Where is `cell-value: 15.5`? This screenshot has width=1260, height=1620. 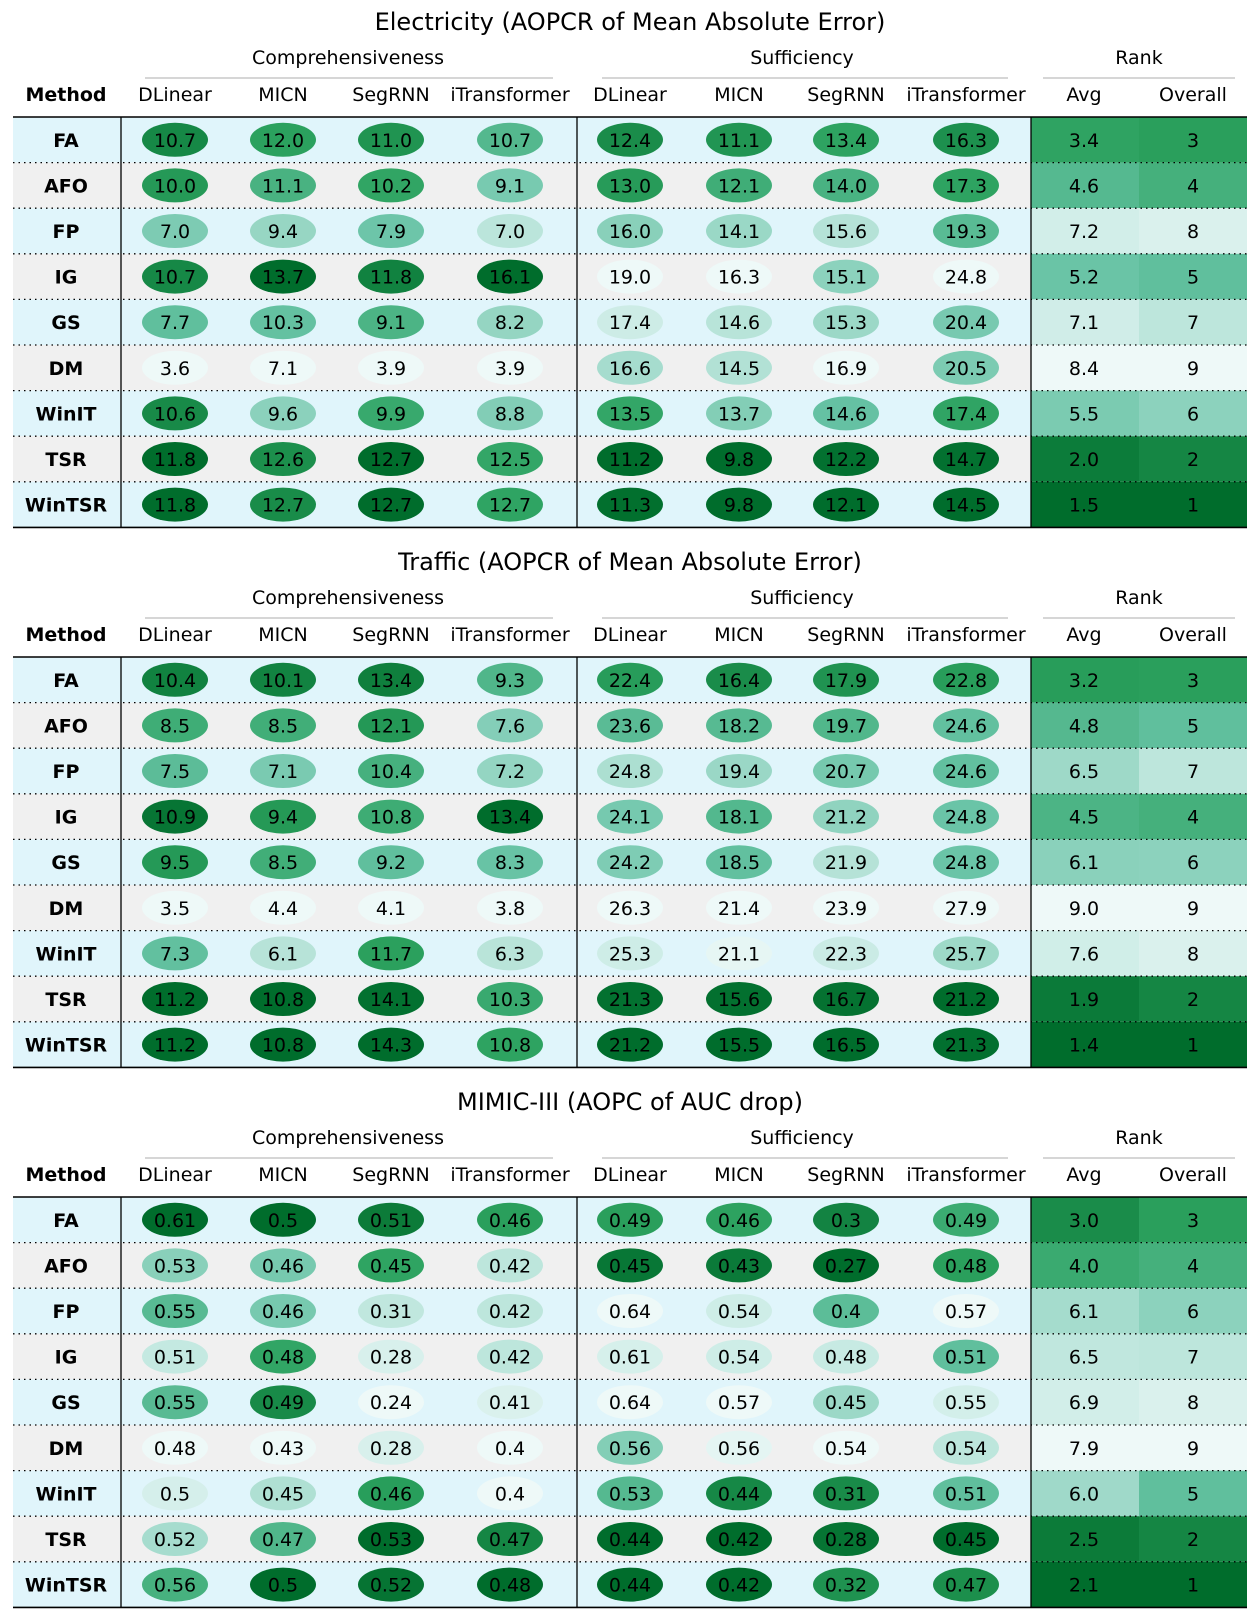
cell-value: 15.5 is located at coordinates (739, 1046).